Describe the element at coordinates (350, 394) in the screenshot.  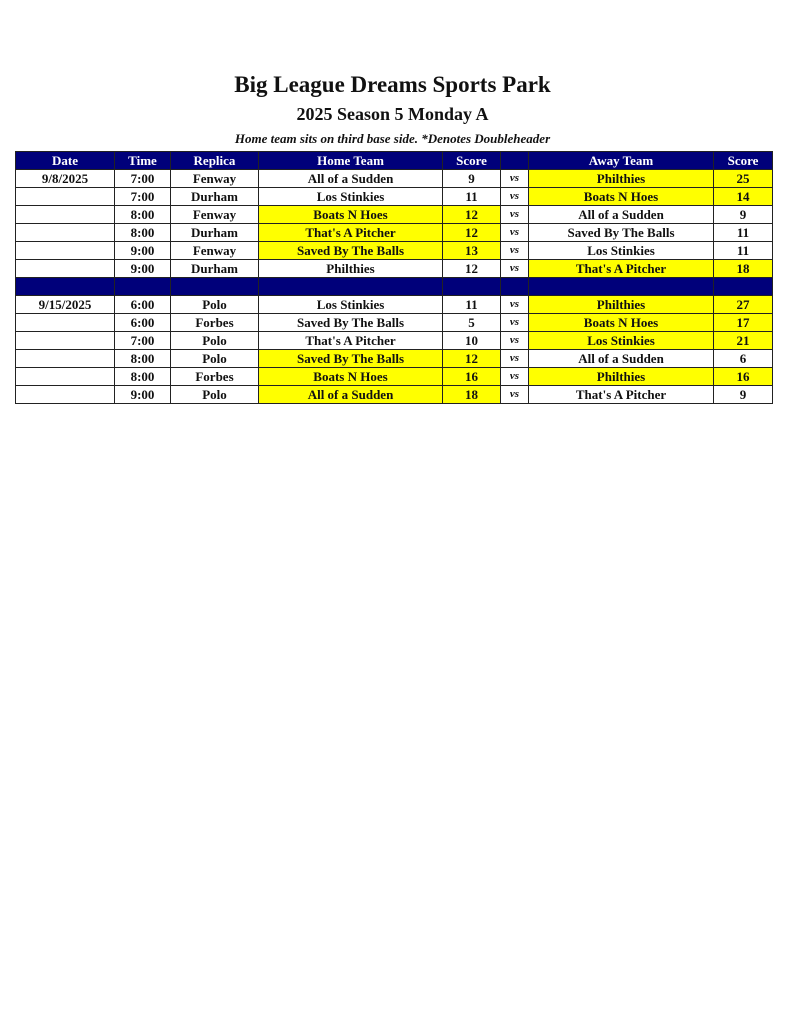
I see `home-team-cell: All of a Sudden` at that location.